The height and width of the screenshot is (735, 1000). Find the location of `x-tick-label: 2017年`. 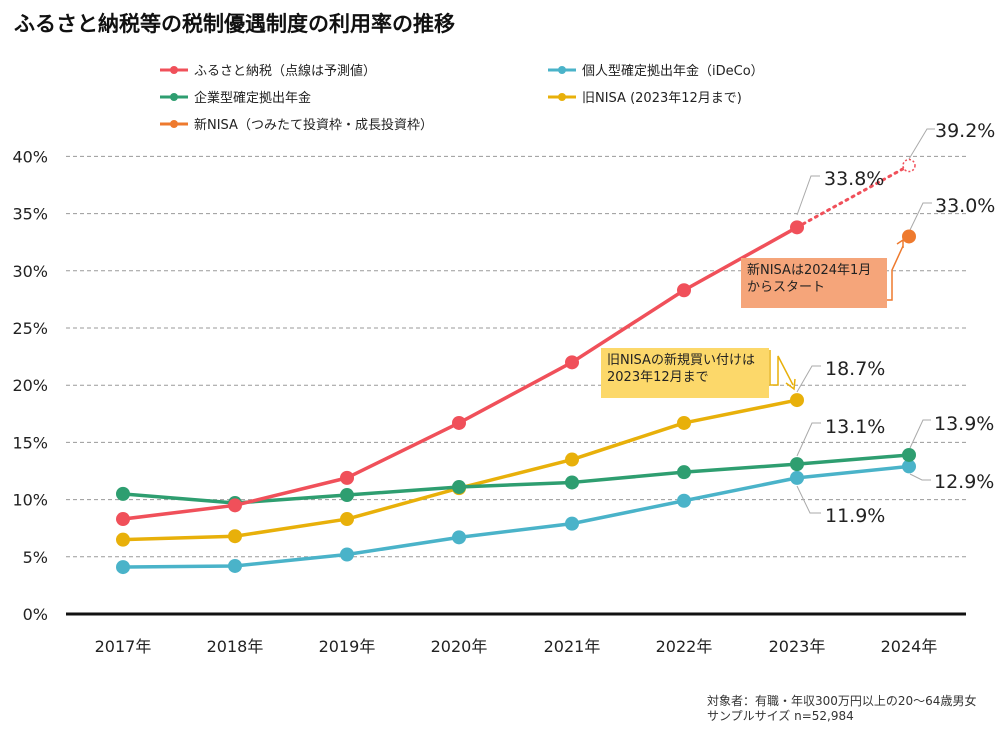

x-tick-label: 2017年 is located at coordinates (123, 646).